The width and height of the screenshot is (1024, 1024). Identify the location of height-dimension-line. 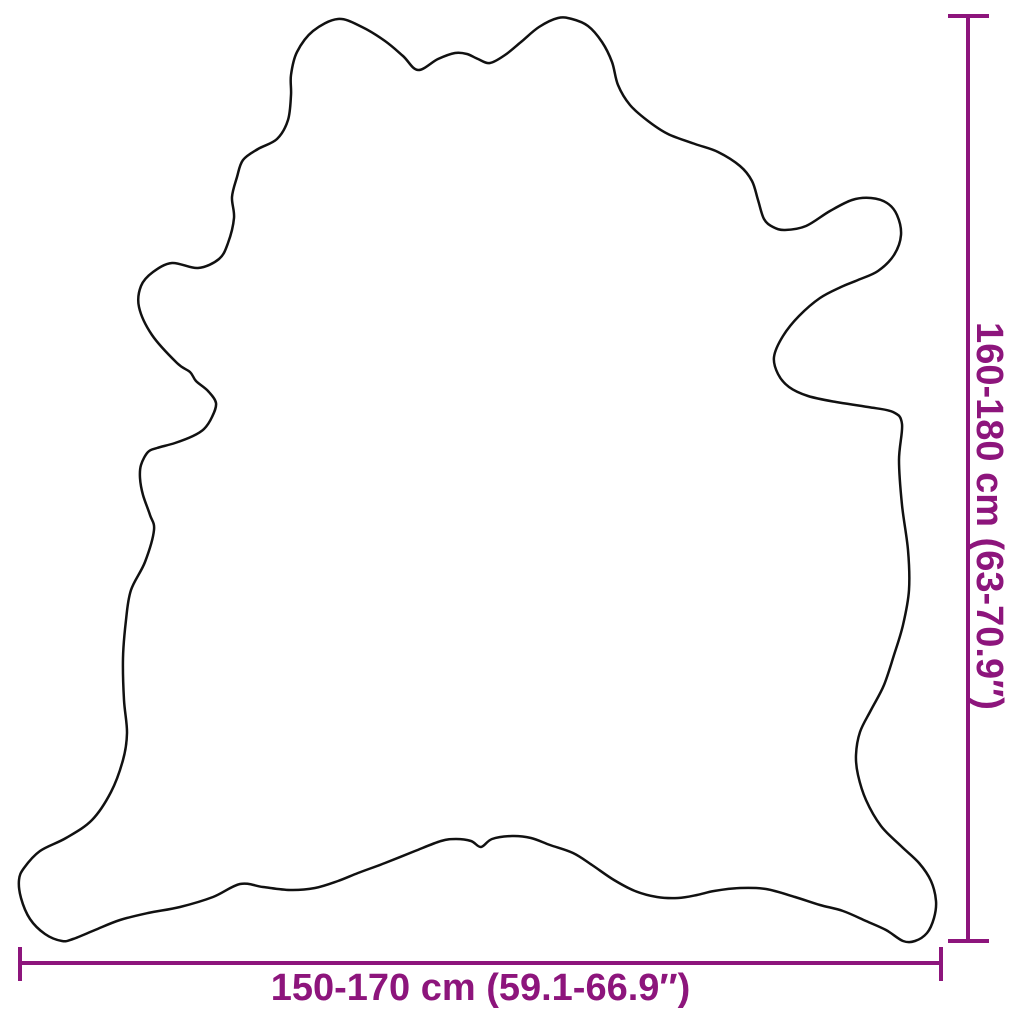
(968, 478).